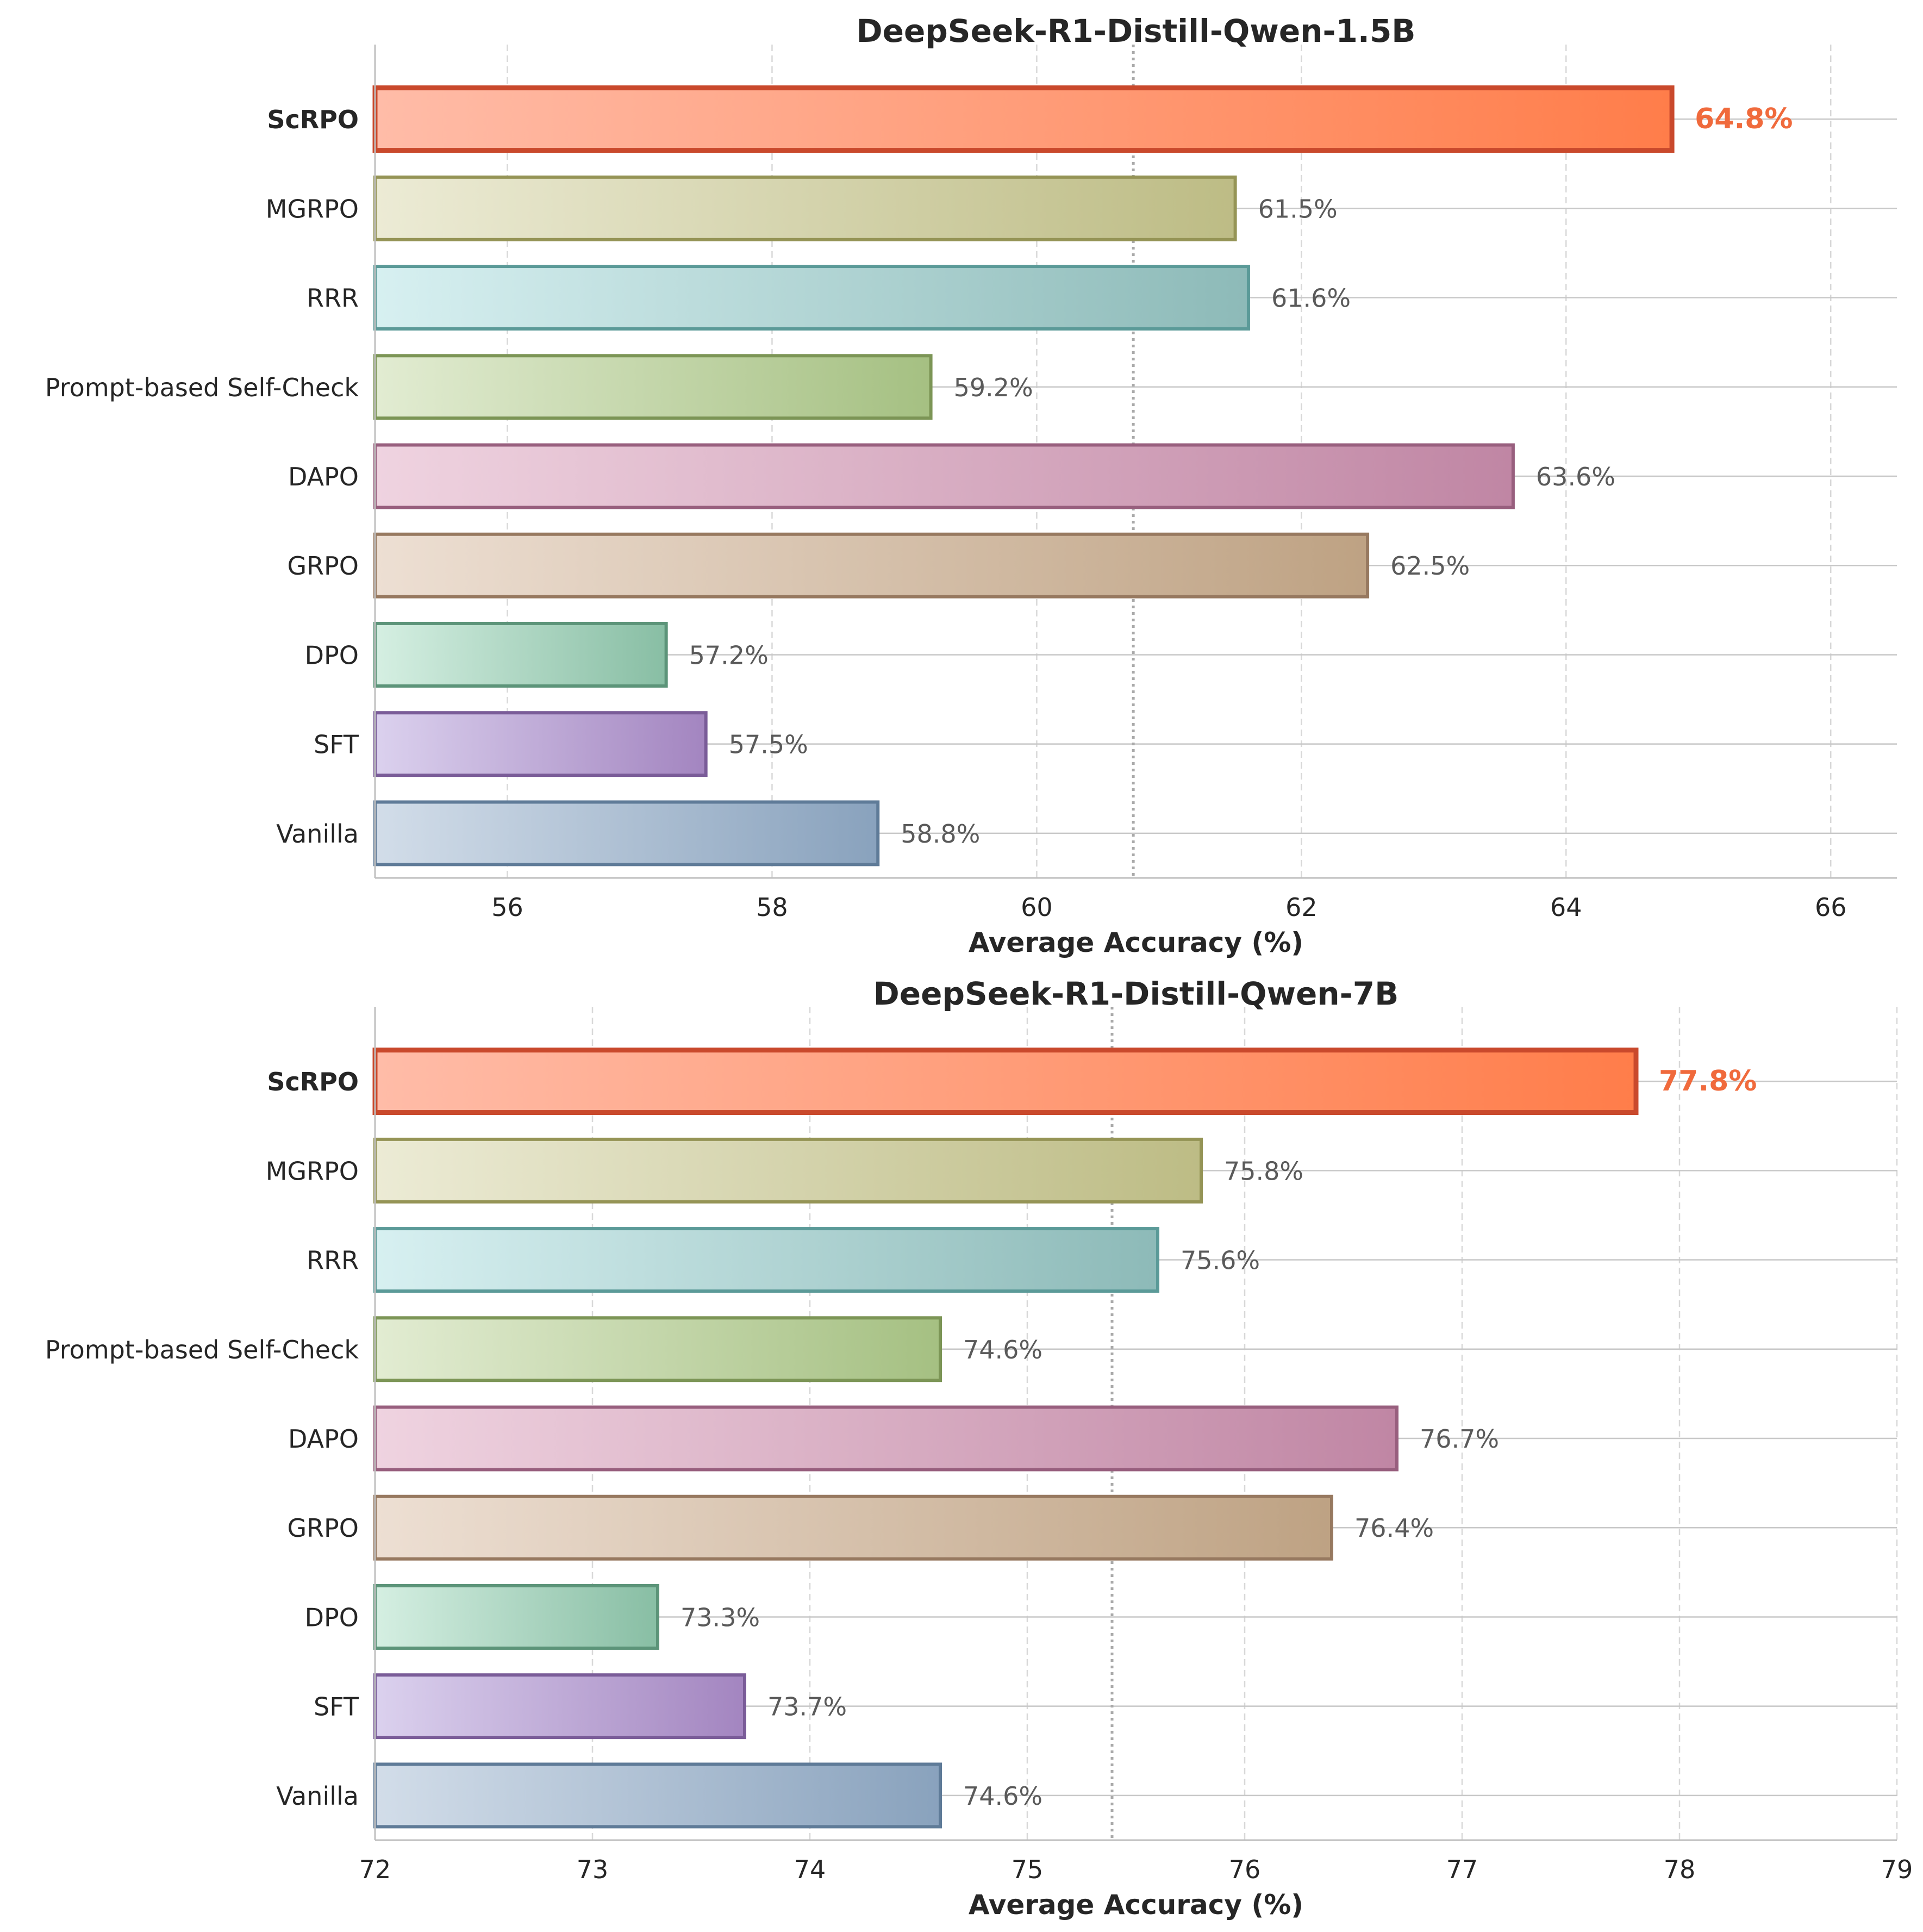 The width and height of the screenshot is (1923, 1932). I want to click on value-label-mgrpo: 61.5%, so click(1298, 208).